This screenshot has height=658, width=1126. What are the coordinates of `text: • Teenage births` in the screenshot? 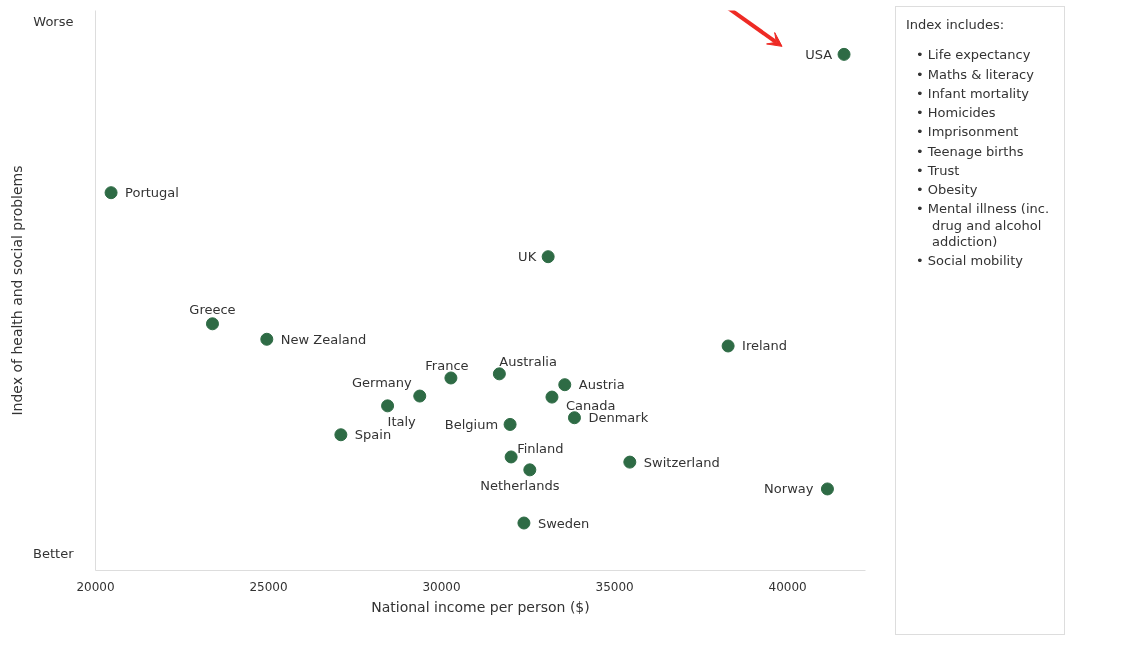 It's located at (970, 151).